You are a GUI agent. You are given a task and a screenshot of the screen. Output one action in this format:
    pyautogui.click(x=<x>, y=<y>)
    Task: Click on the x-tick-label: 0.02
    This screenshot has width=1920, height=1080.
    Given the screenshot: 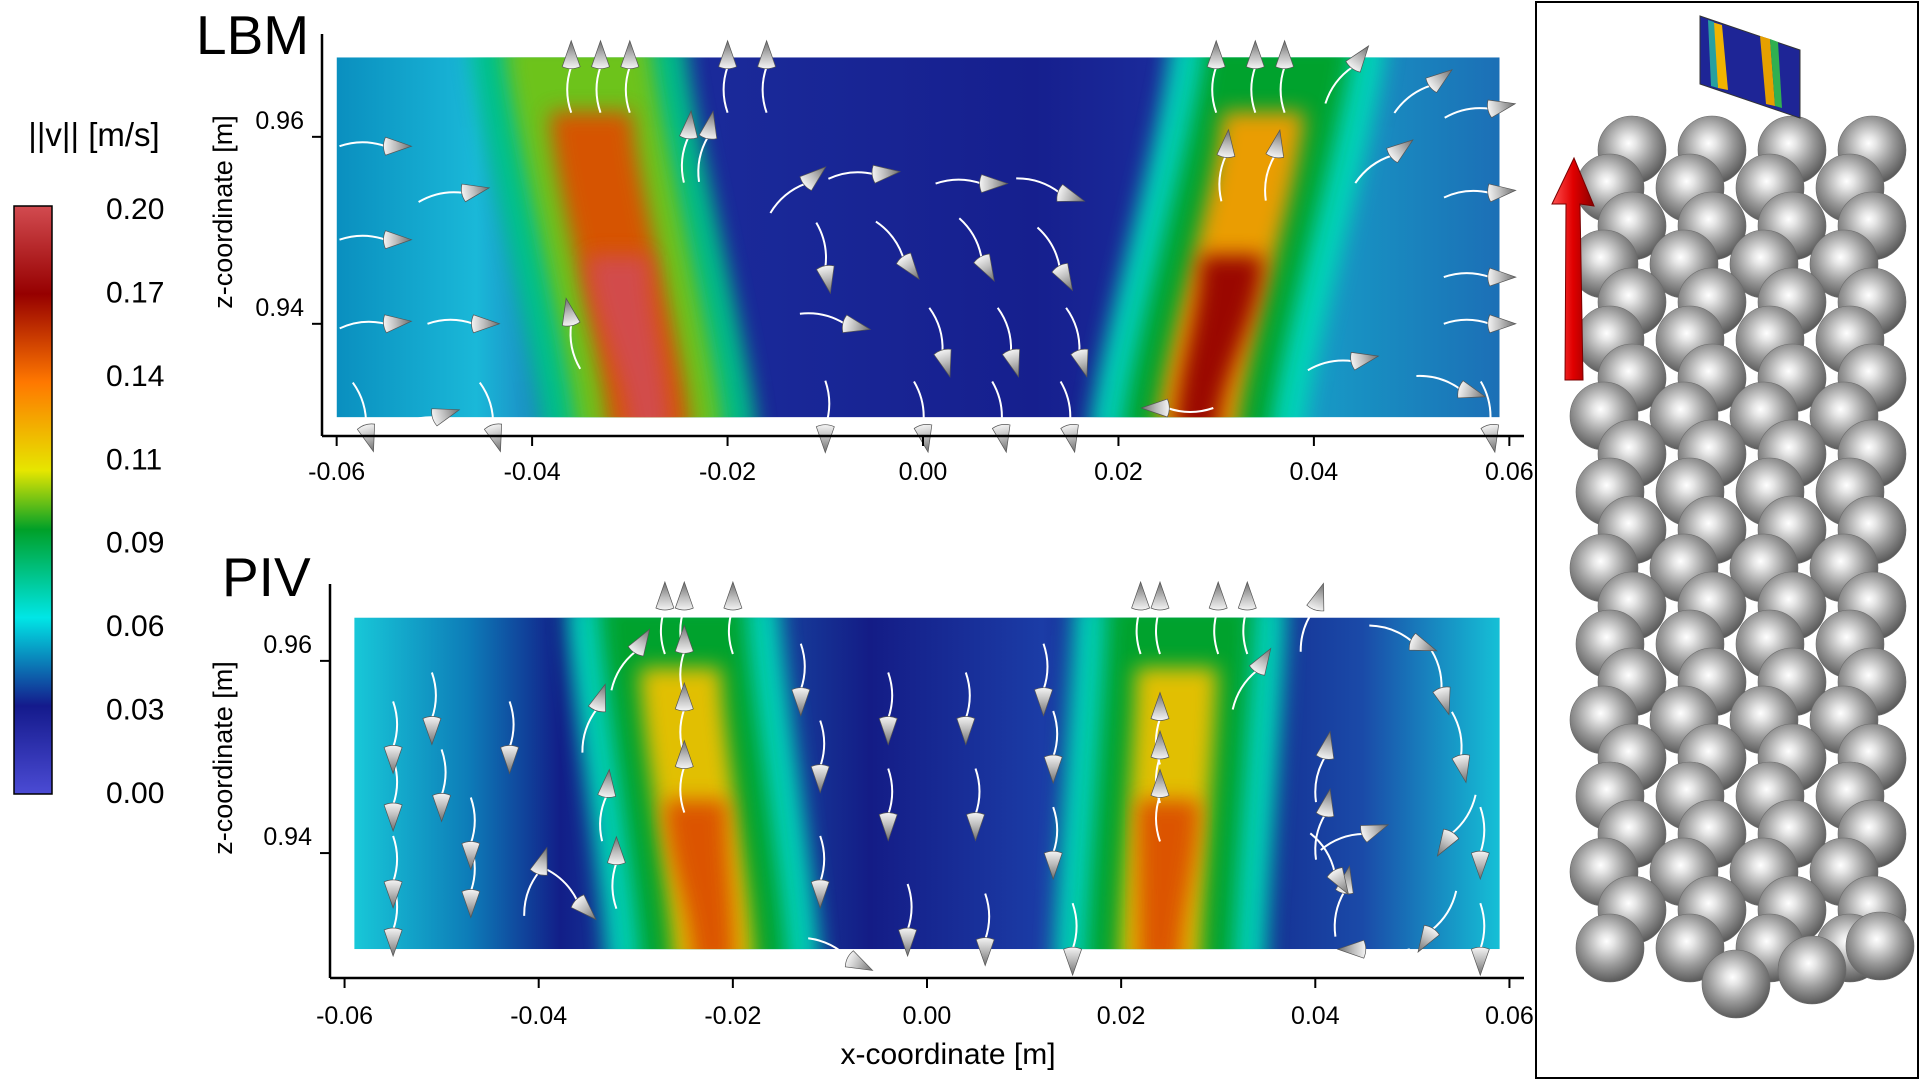 What is the action you would take?
    pyautogui.click(x=1121, y=1016)
    